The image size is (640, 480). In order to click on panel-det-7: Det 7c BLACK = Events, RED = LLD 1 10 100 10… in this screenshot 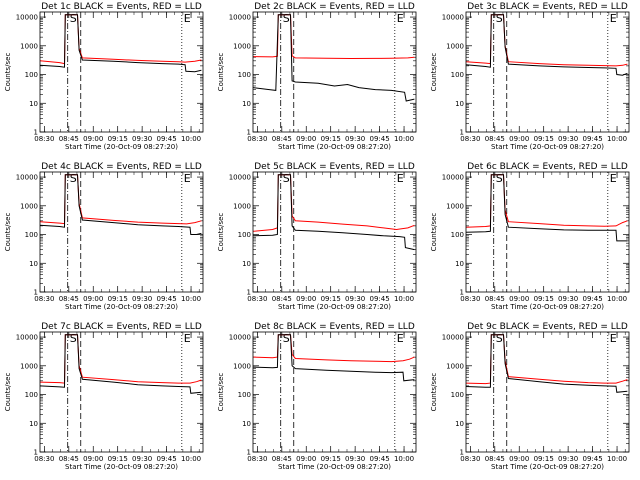, I will do `click(104, 396)`.